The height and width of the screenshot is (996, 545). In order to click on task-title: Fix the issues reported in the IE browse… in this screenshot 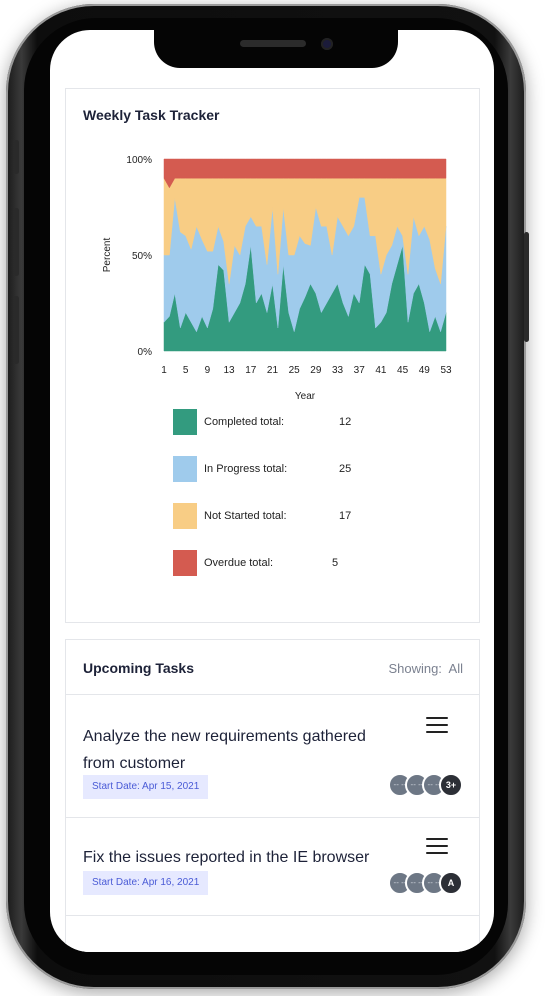, I will do `click(226, 857)`.